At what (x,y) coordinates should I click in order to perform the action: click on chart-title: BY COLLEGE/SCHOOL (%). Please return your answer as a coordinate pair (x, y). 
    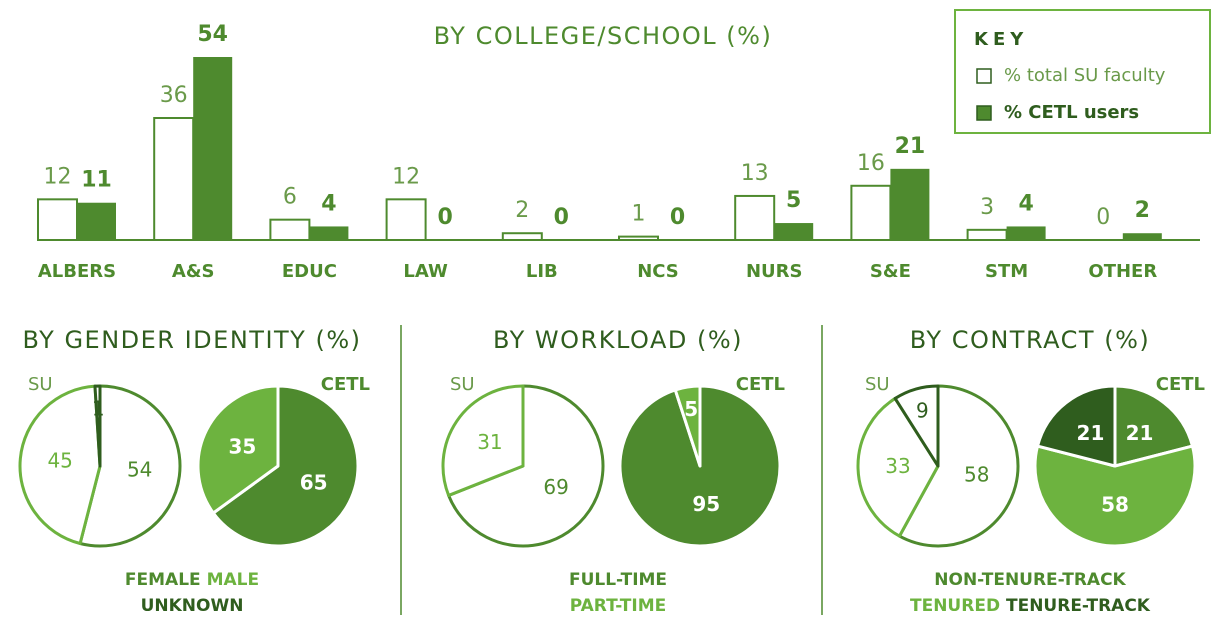
    Looking at the image, I should click on (603, 36).